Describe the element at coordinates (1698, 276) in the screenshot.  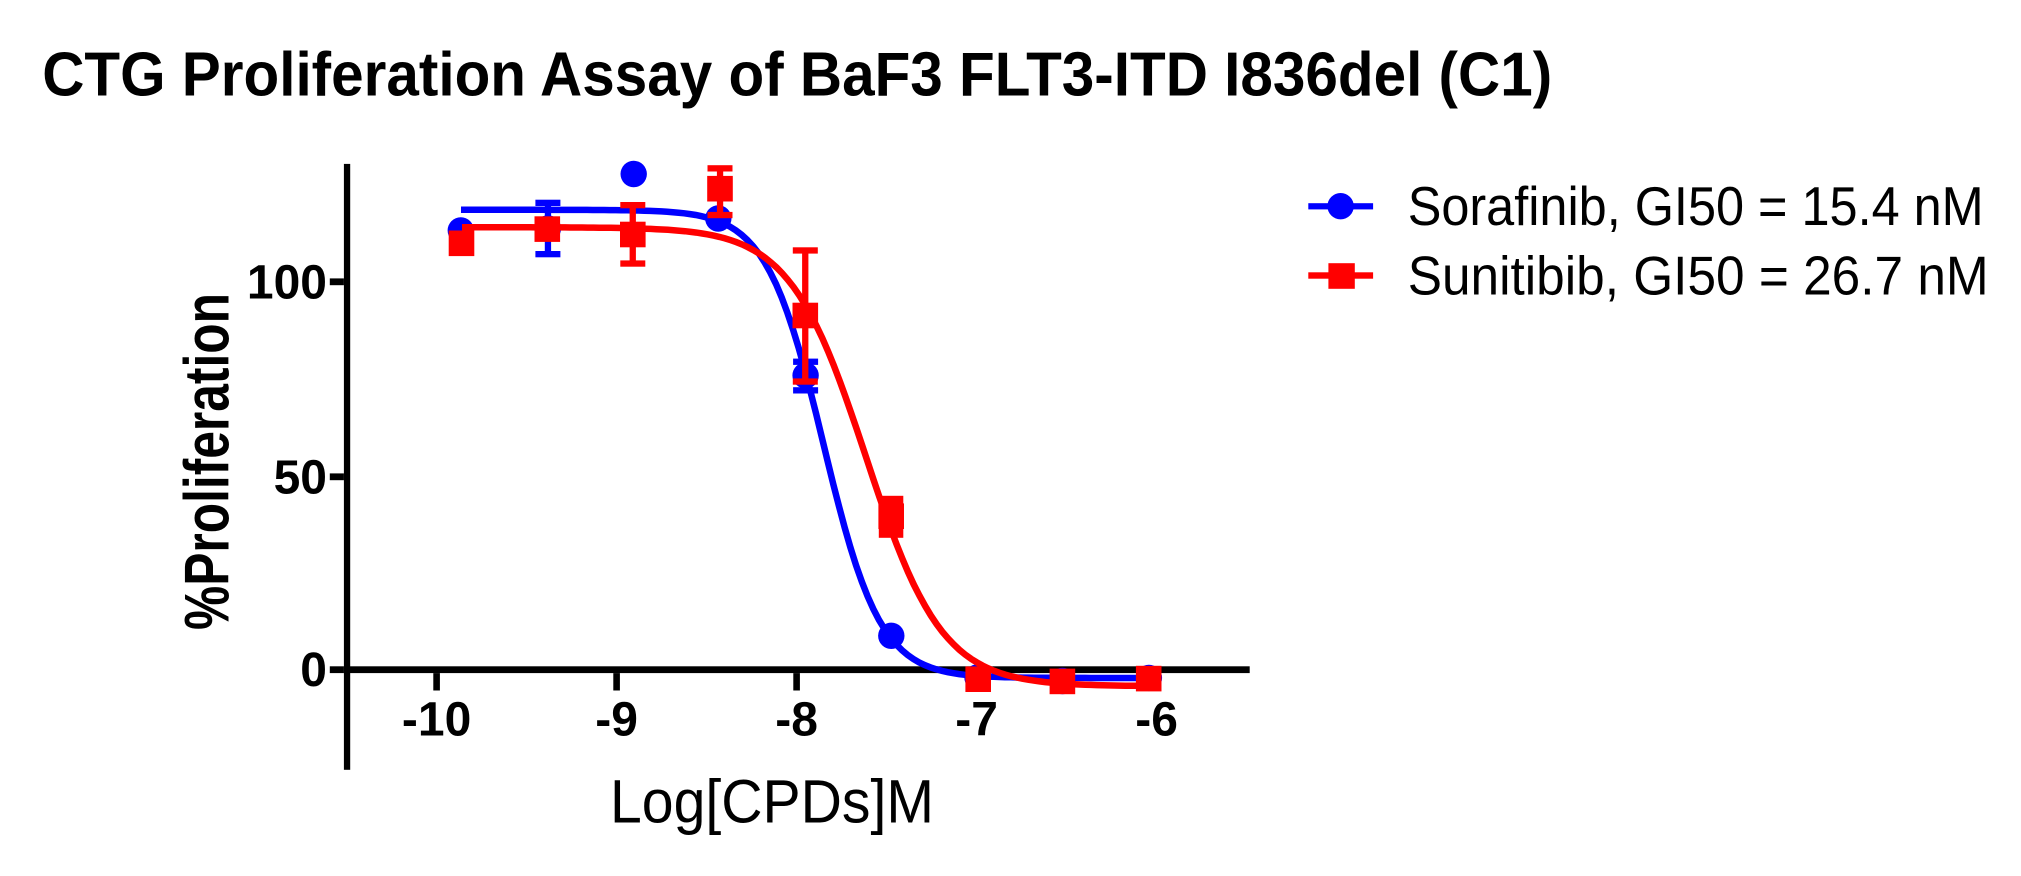
I see `svg-text: Sunitibib, GI50 = 26.7 nM` at that location.